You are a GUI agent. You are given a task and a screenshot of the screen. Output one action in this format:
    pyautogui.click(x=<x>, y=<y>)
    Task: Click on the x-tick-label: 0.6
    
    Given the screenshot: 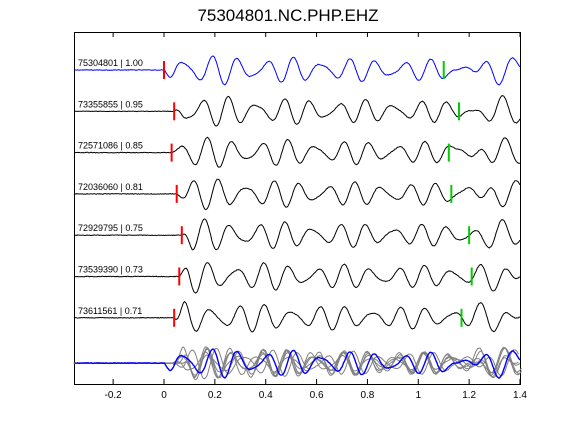 What is the action you would take?
    pyautogui.click(x=317, y=395)
    